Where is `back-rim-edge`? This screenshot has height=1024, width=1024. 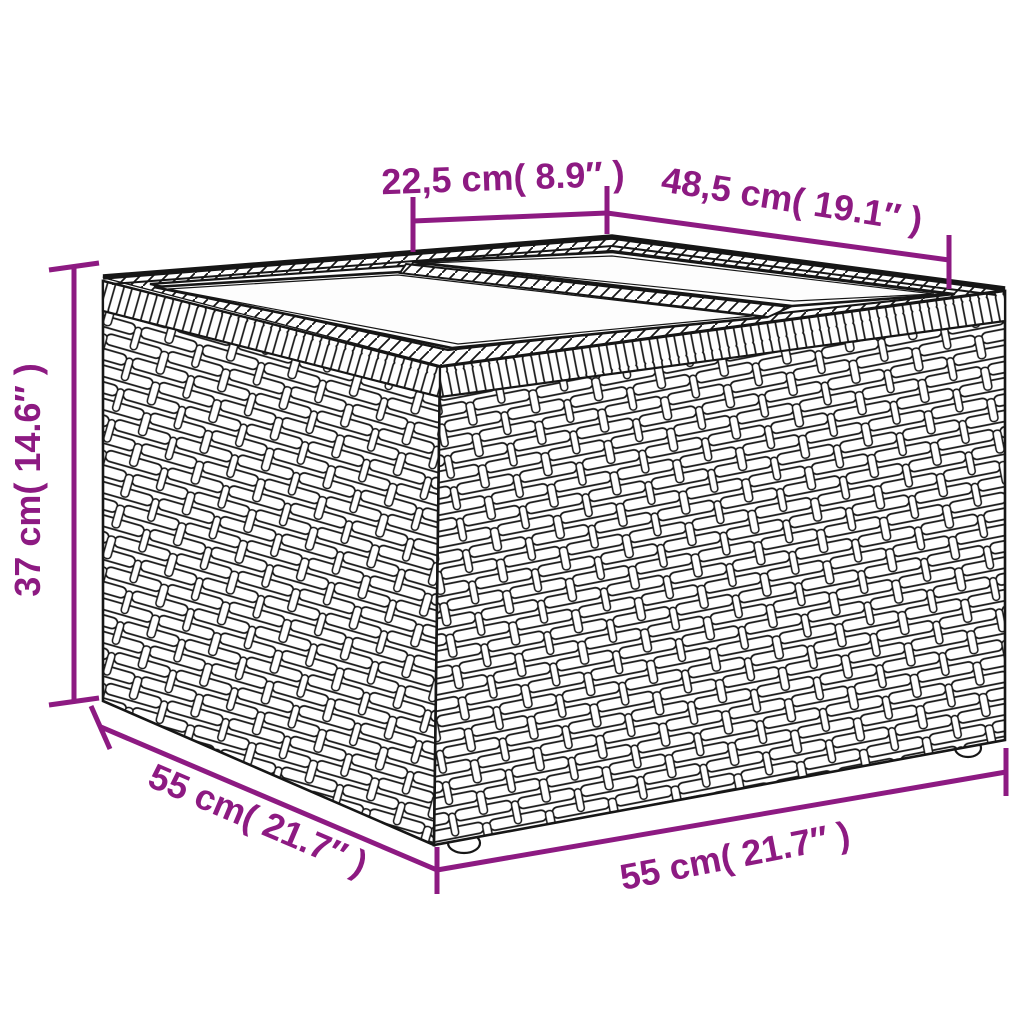
back-rim-edge is located at coordinates (554, 263).